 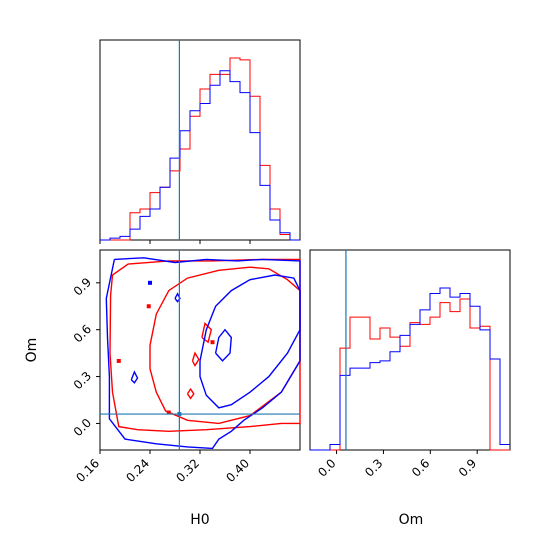 What do you see at coordinates (326, 467) in the screenshot?
I see `om-x-tick-label-0: 0.0` at bounding box center [326, 467].